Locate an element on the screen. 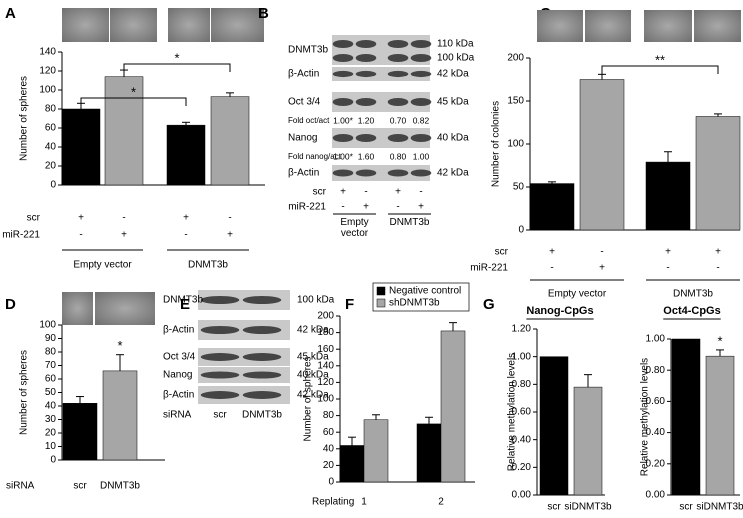 This screenshot has height=518, width=743. condition-label: miR-221 is located at coordinates (307, 207).